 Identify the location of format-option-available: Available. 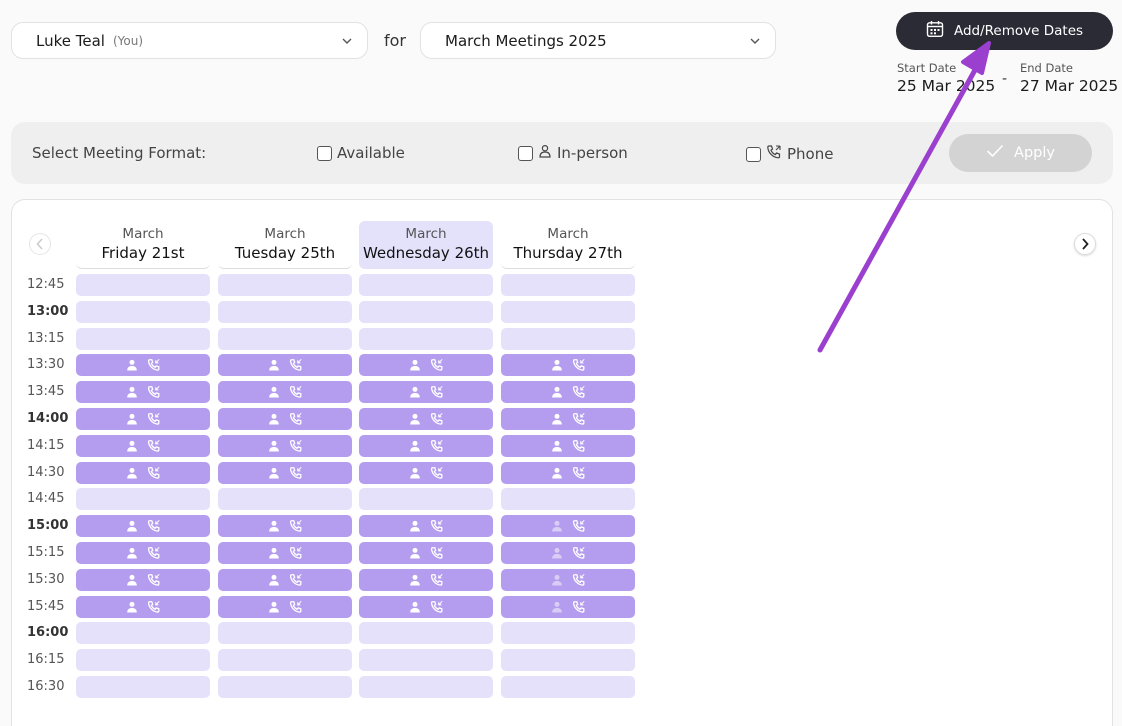
(361, 153).